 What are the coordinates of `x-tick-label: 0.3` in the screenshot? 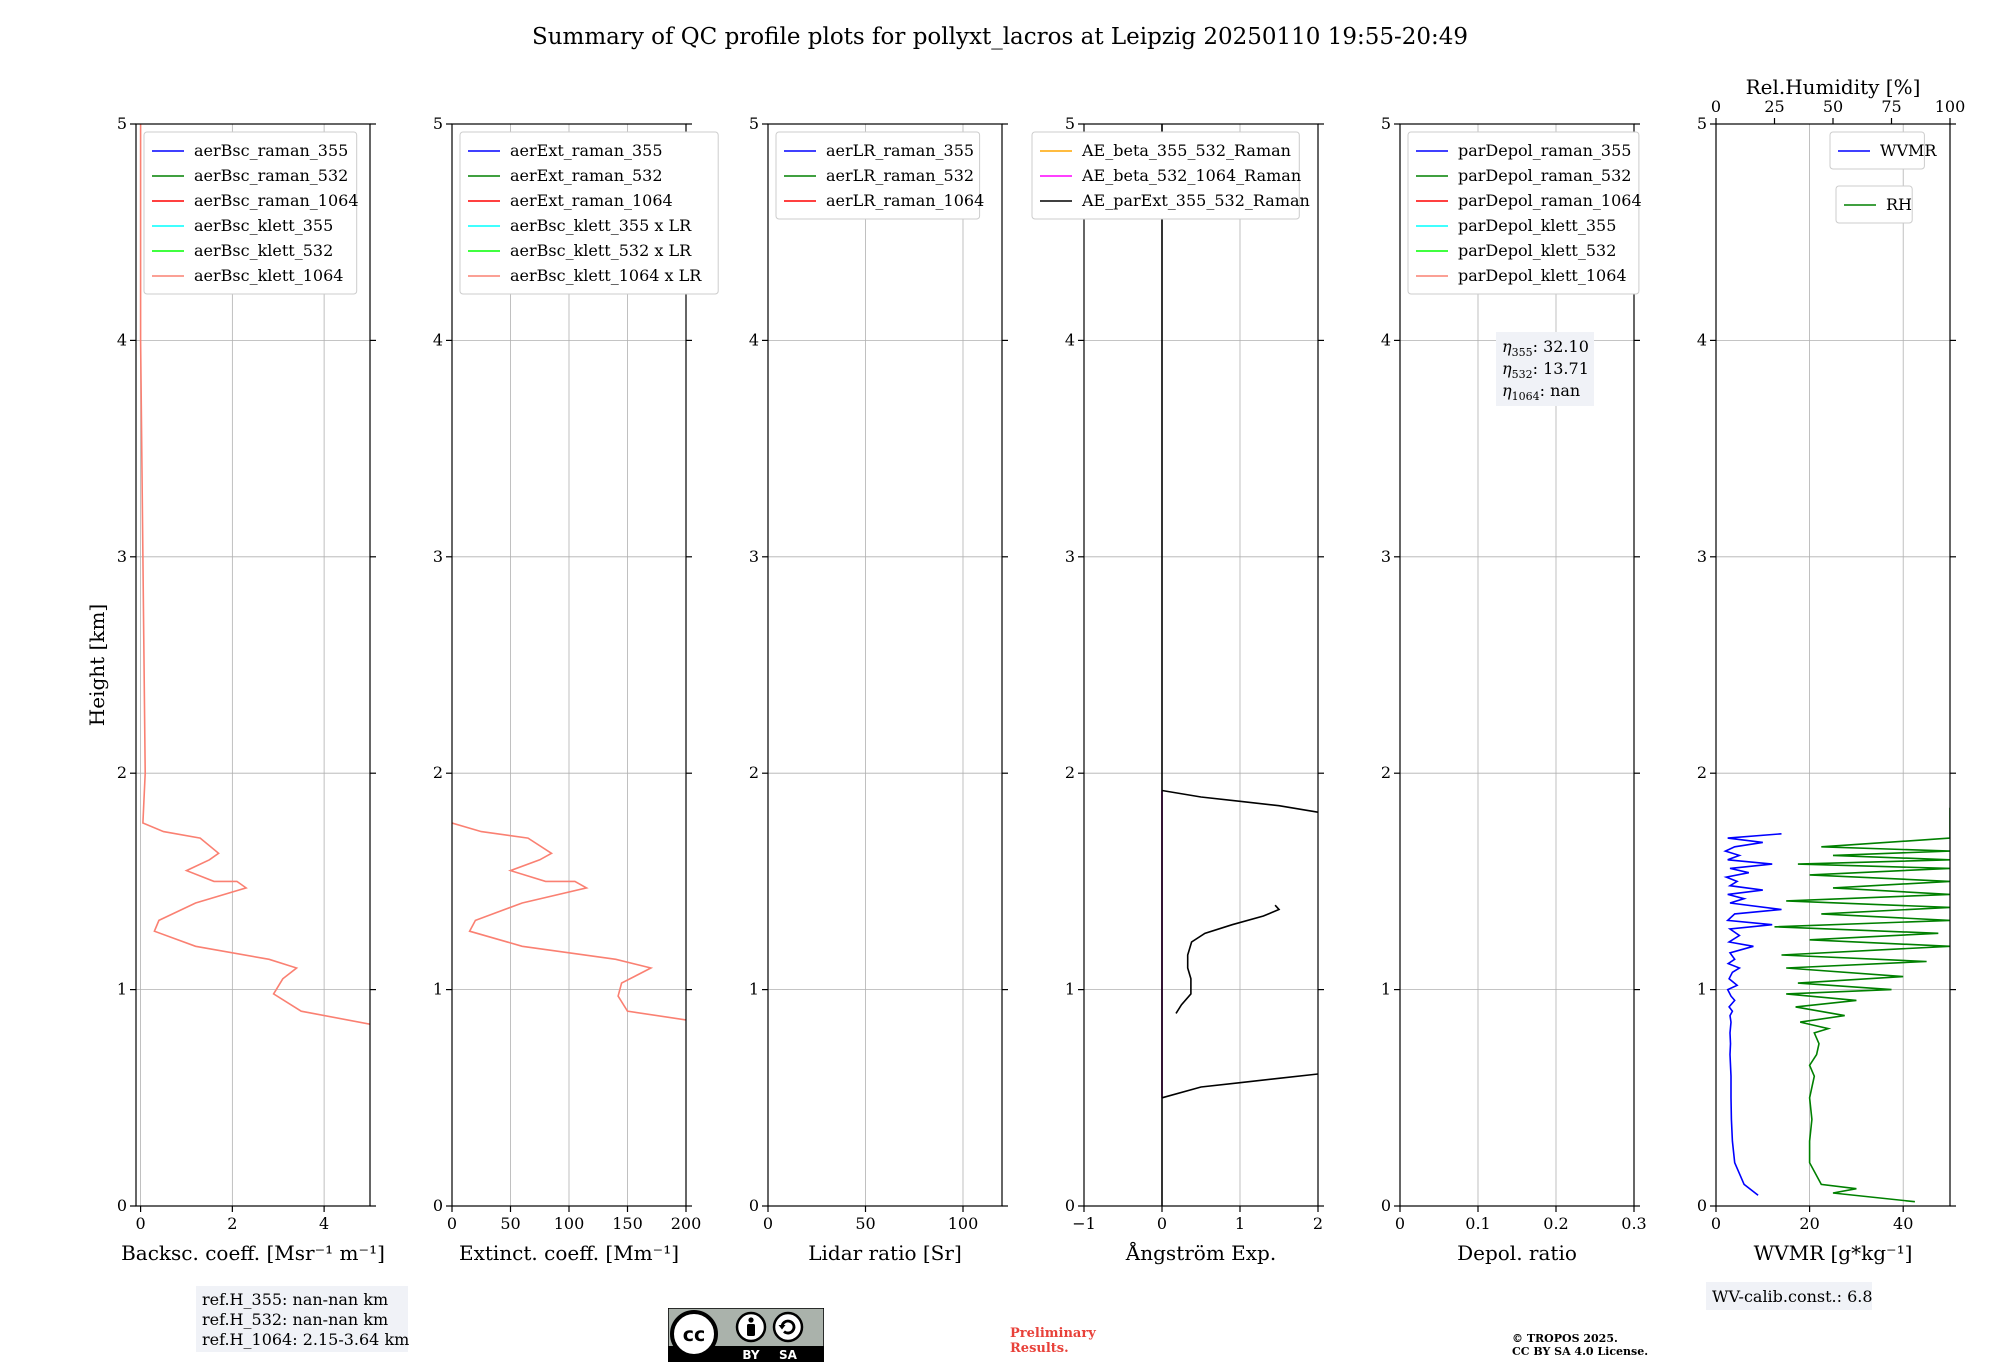 It's located at (1633, 1223).